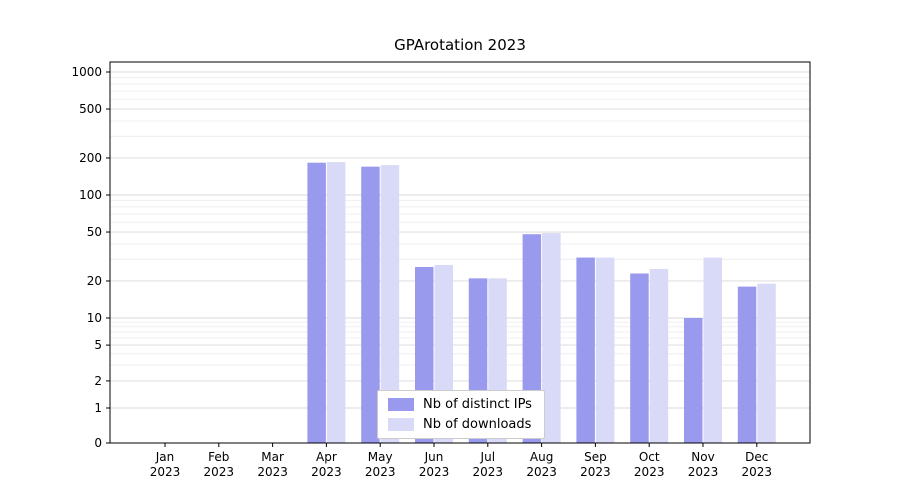  What do you see at coordinates (98, 443) in the screenshot?
I see `y-tick-label: 0` at bounding box center [98, 443].